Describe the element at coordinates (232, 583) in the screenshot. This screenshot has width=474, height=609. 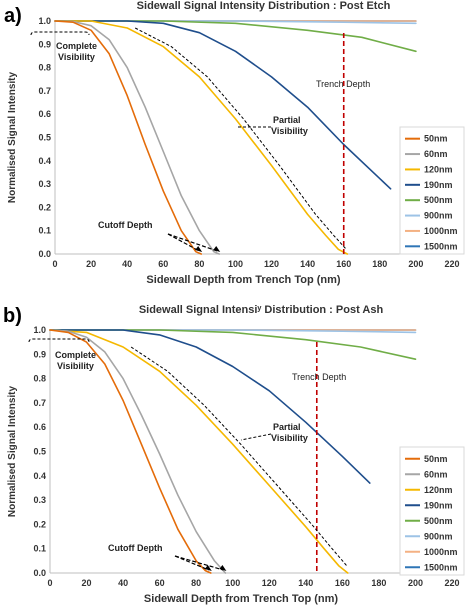
I see `x-tick-label: 100` at that location.